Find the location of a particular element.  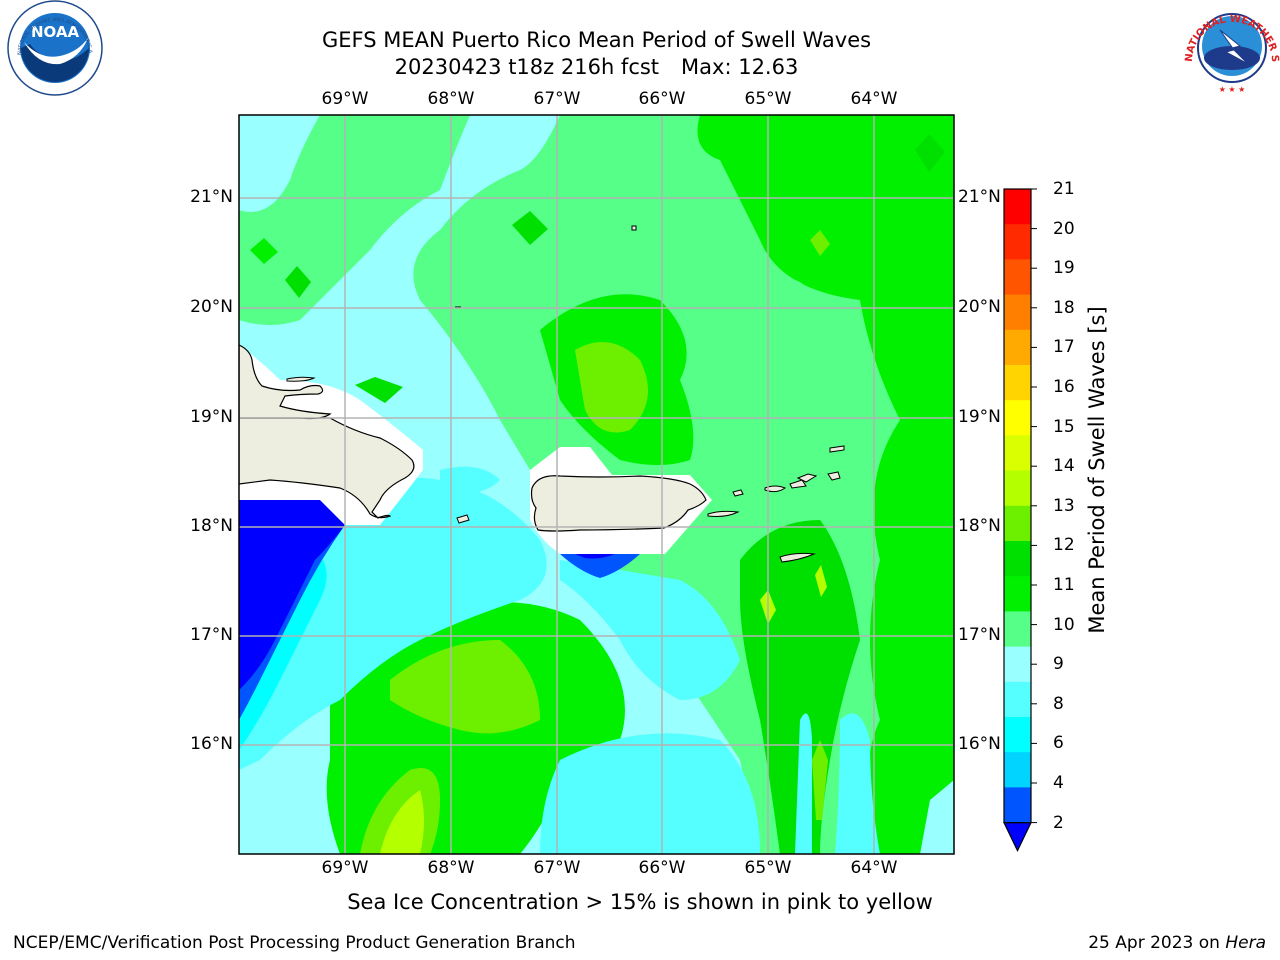

colorbar-tick-label: 20 is located at coordinates (1064, 228).